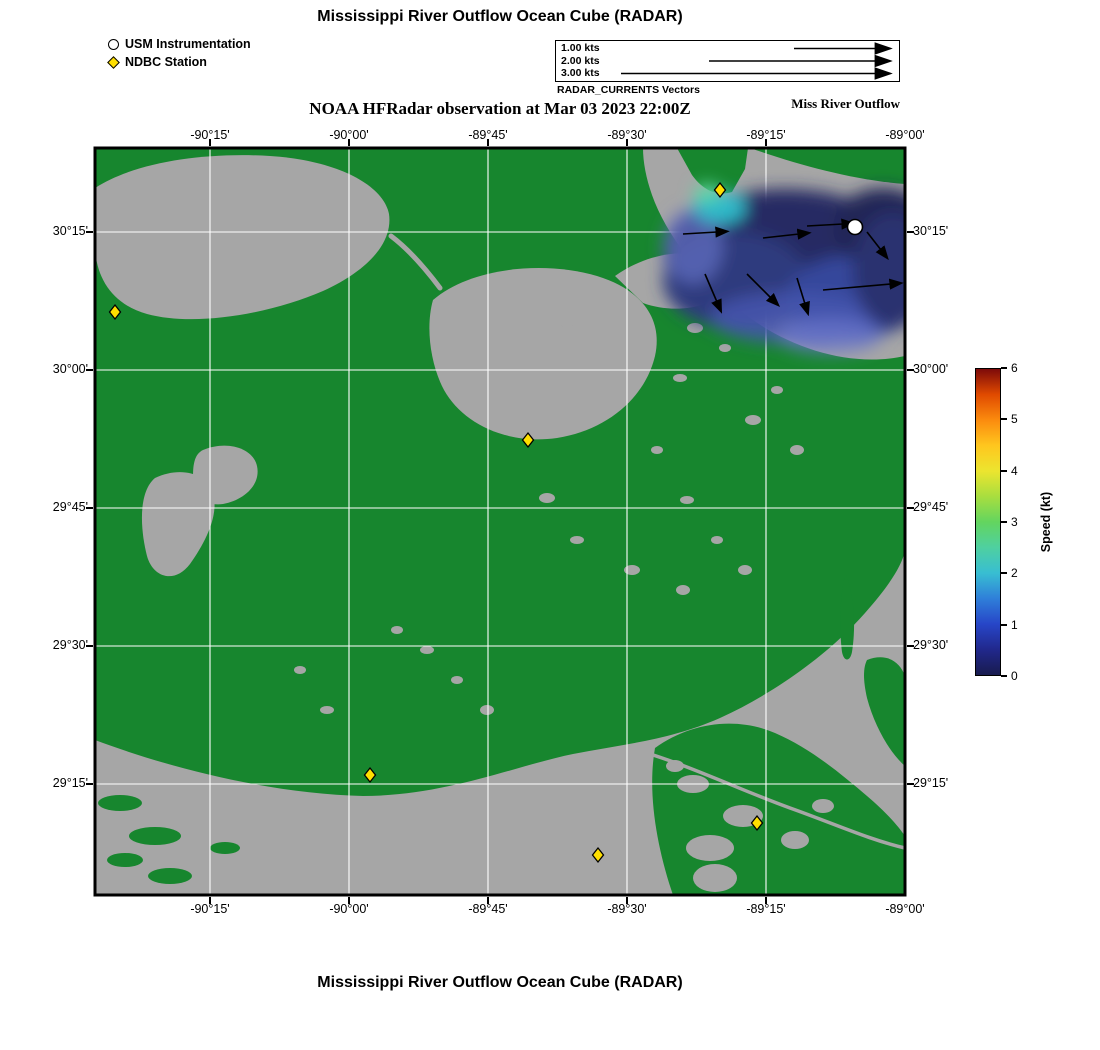 The width and height of the screenshot is (1100, 1050). Describe the element at coordinates (1014, 419) in the screenshot. I see `colorbar-tick-label: 5` at that location.